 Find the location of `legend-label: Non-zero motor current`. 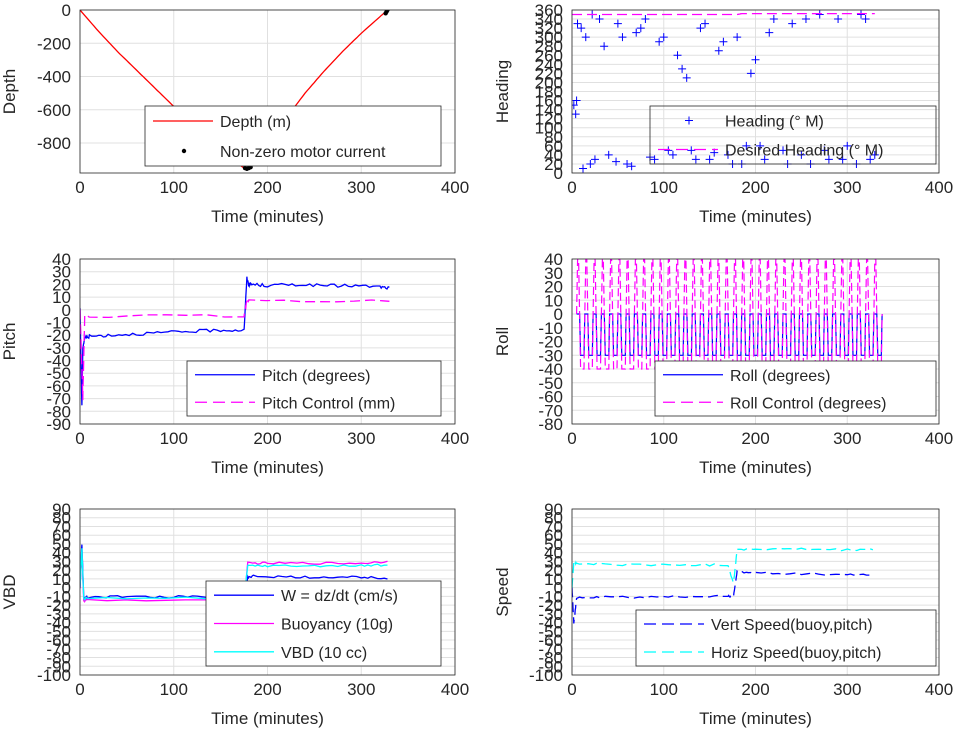

legend-label: Non-zero motor current is located at coordinates (303, 152).